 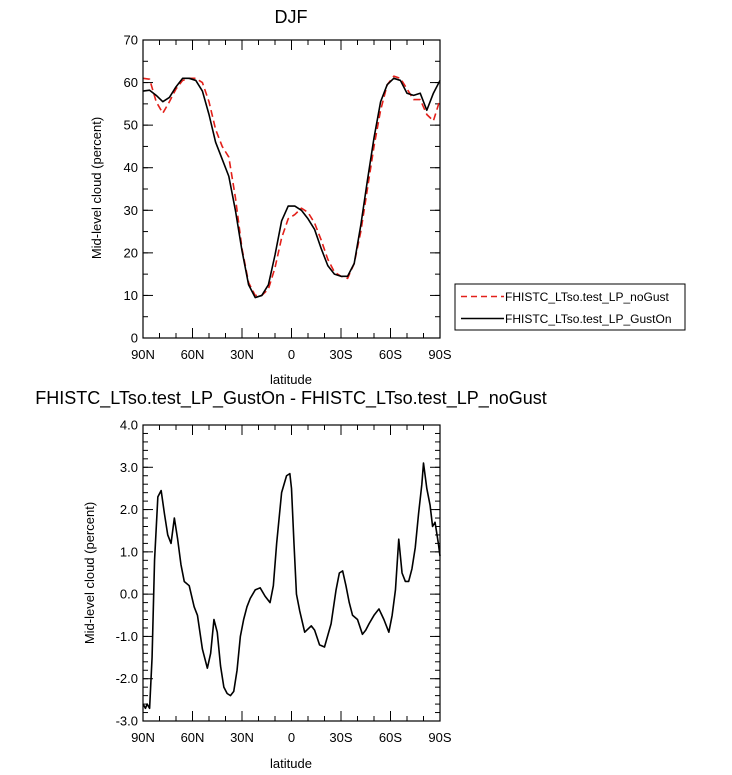 What do you see at coordinates (131, 82) in the screenshot?
I see `y-tick-label: 60` at bounding box center [131, 82].